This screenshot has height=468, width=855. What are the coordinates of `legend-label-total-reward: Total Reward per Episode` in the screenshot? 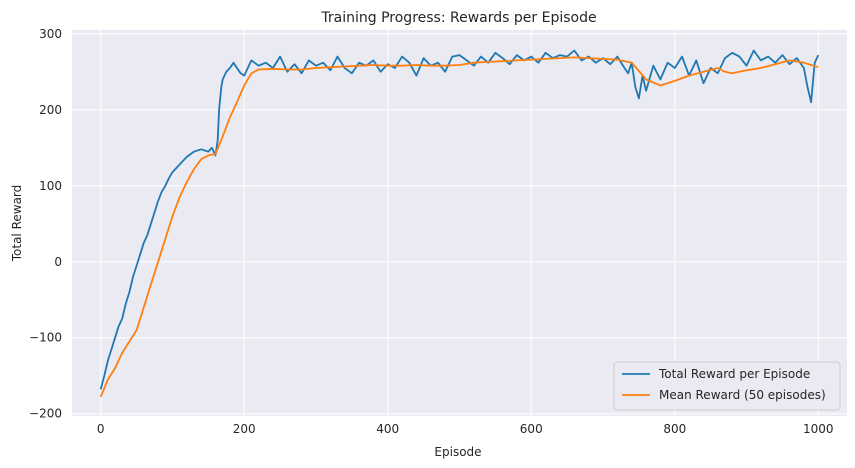 It's located at (734, 374).